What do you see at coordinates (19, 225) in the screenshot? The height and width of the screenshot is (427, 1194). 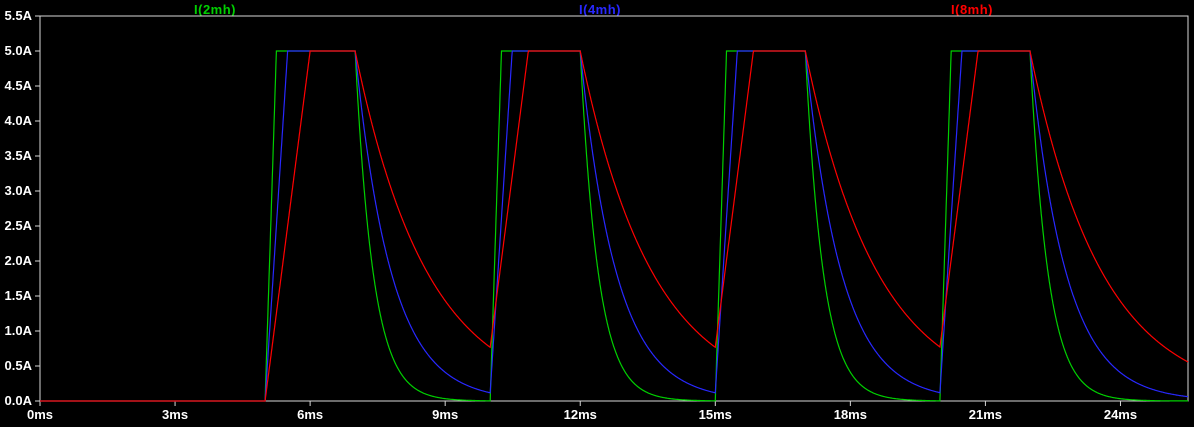 I see `y-axis-tick-label: 2.5A` at bounding box center [19, 225].